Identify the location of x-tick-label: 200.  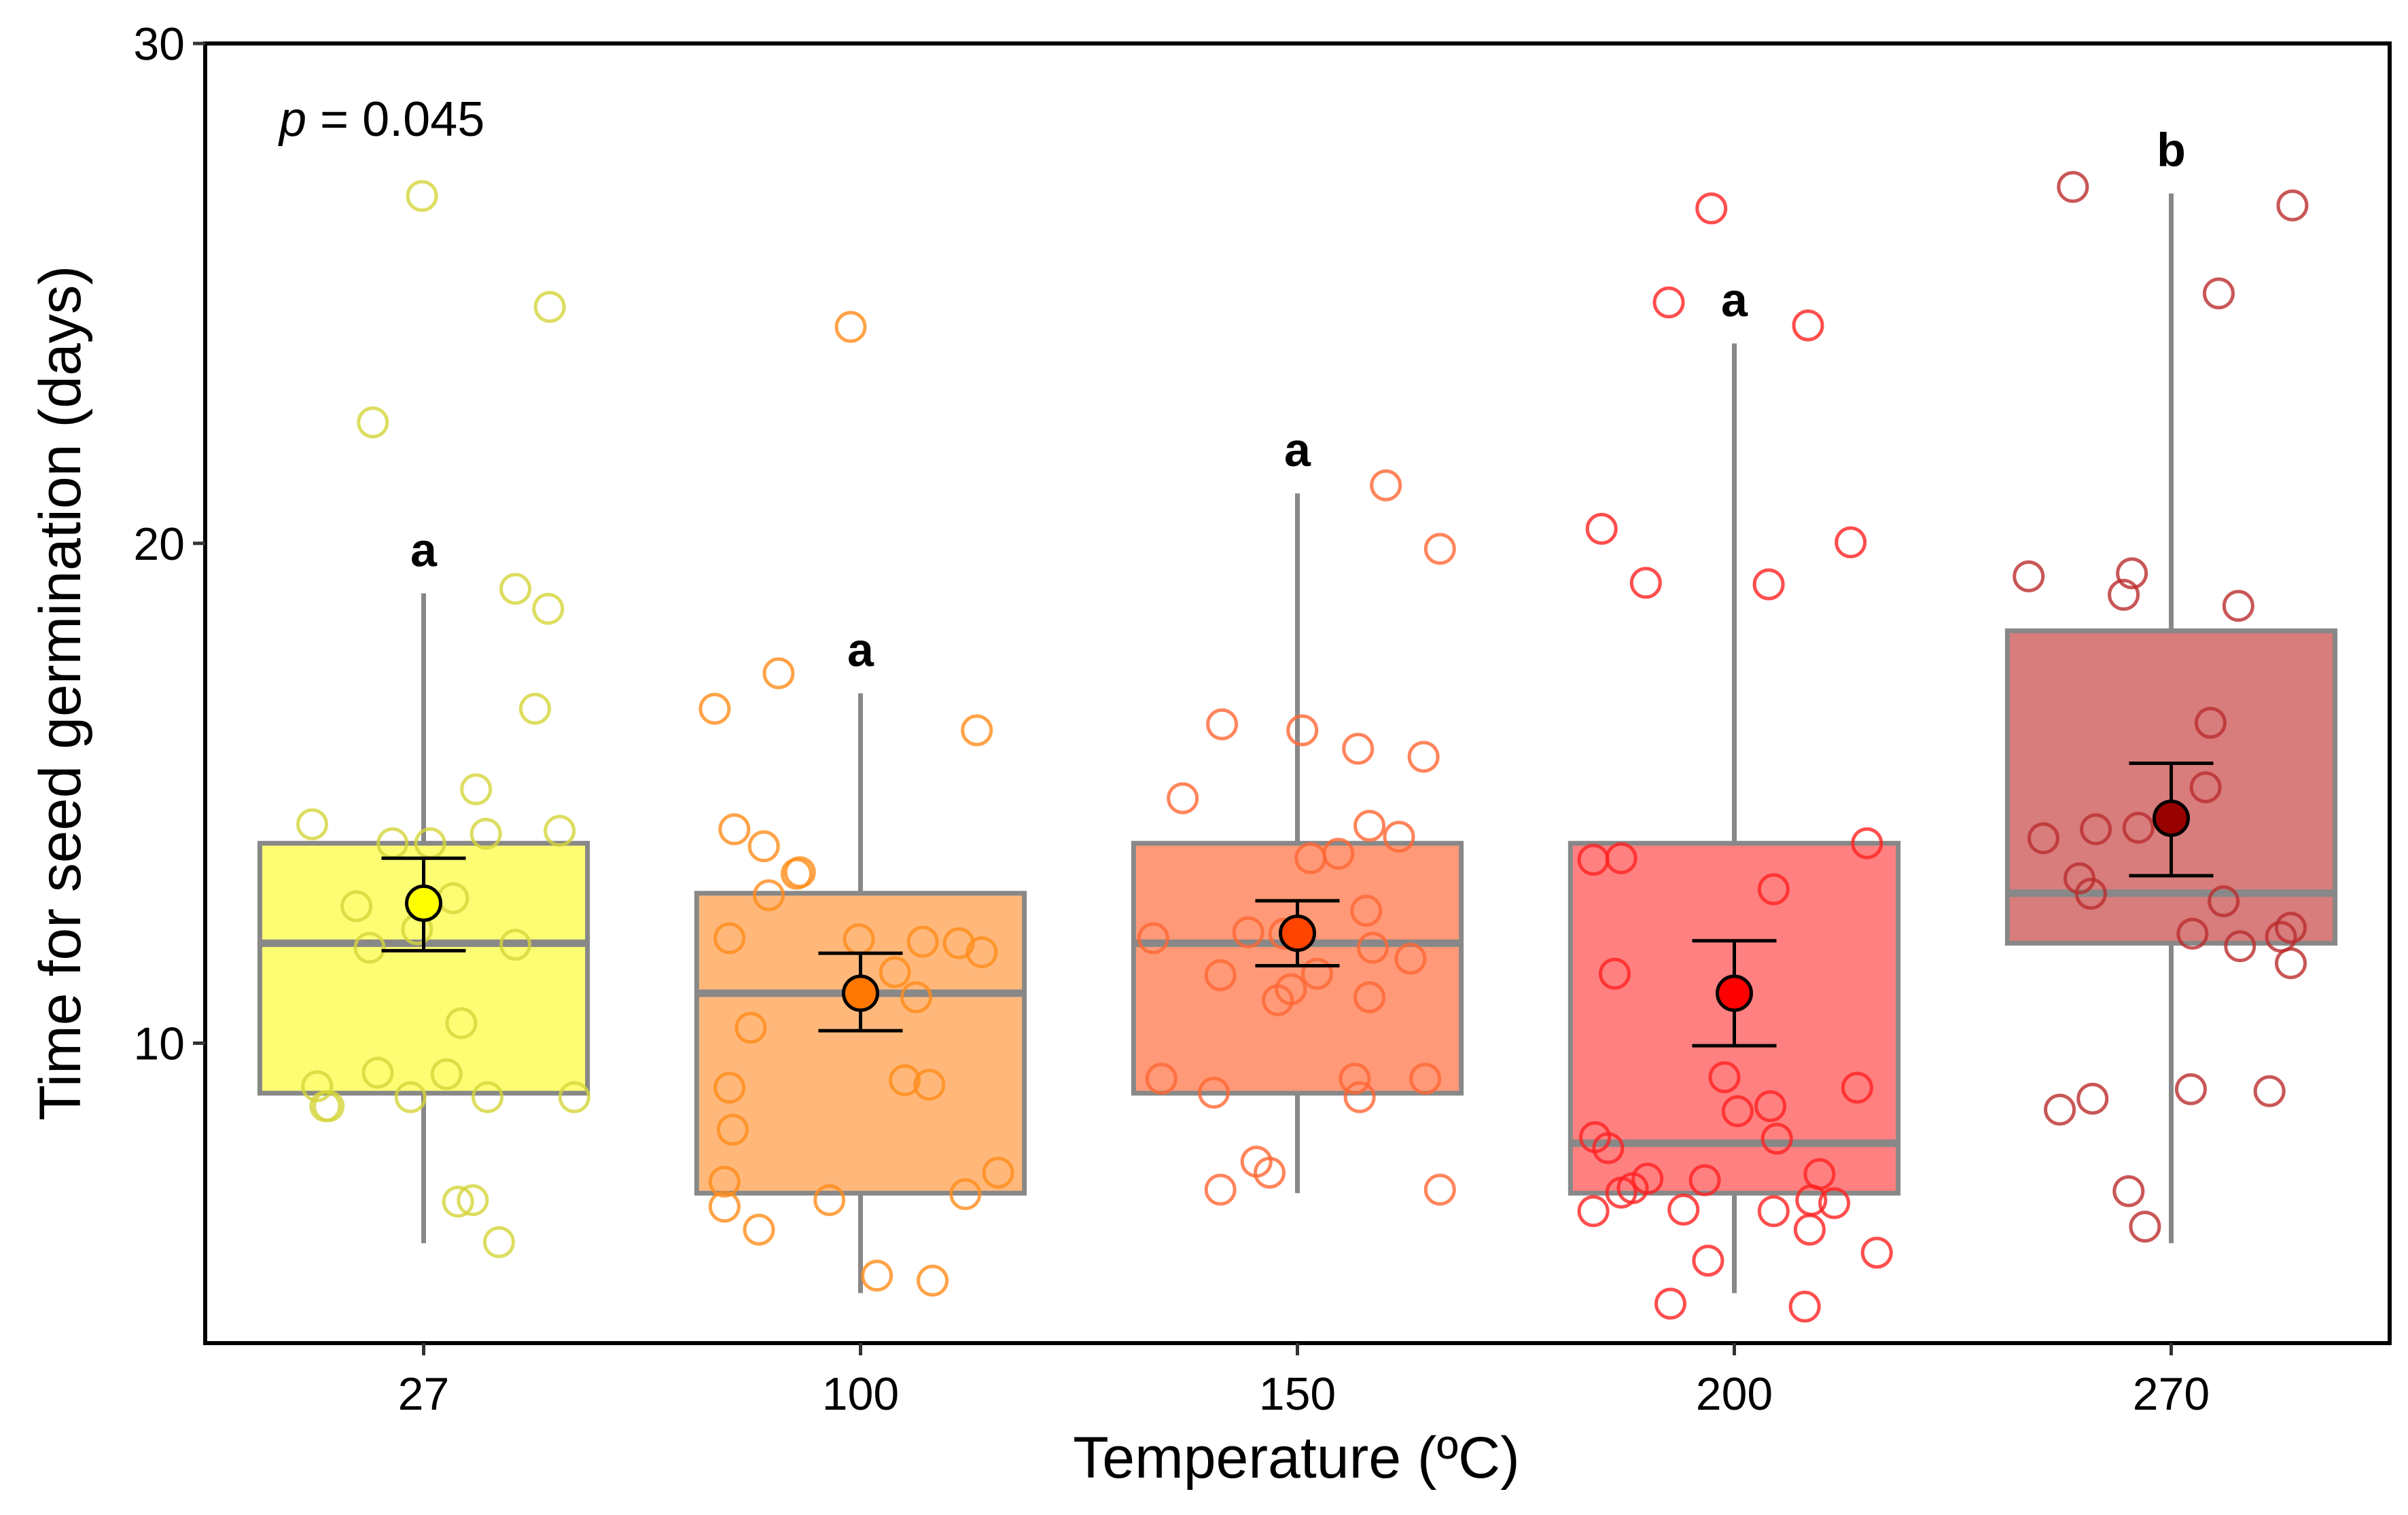
(1734, 1394).